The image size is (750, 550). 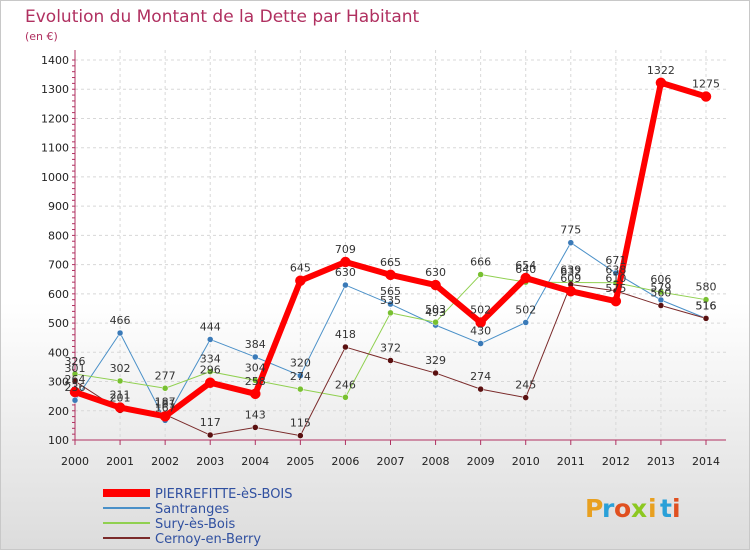 What do you see at coordinates (120, 368) in the screenshot?
I see `data-label: 302` at bounding box center [120, 368].